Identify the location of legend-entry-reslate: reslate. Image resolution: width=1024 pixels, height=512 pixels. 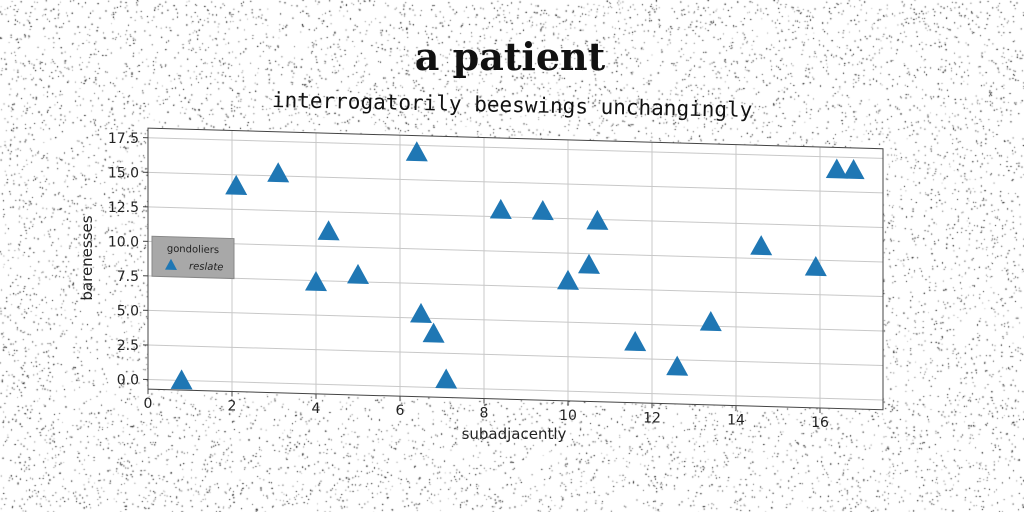
(206, 267).